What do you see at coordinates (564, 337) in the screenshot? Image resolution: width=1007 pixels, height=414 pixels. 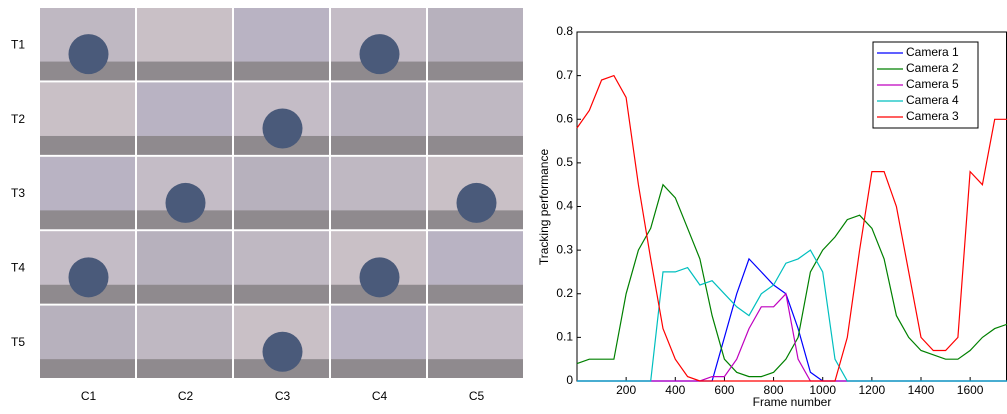 I see `y-tick-label: 0.1` at bounding box center [564, 337].